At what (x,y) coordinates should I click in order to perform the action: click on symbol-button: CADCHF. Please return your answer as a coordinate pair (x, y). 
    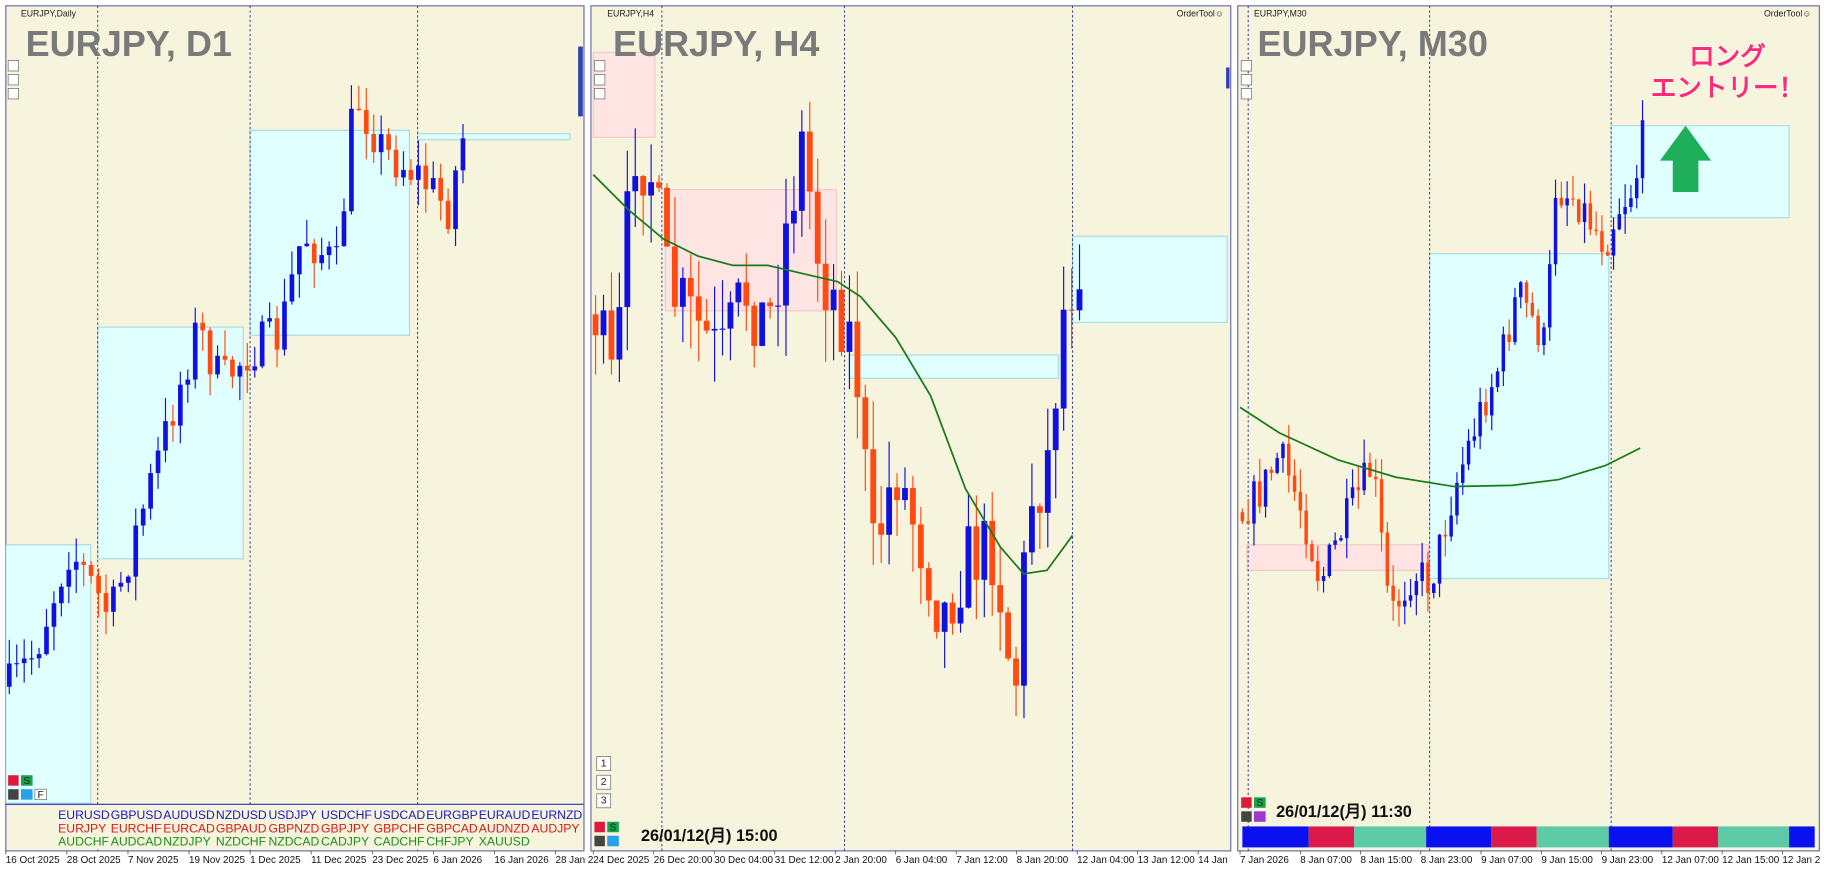
    Looking at the image, I should click on (399, 841).